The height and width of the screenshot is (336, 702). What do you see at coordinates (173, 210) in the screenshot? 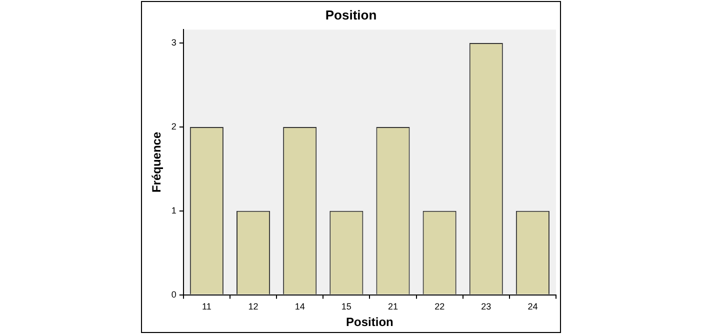
I see `y-tick-label: 1` at bounding box center [173, 210].